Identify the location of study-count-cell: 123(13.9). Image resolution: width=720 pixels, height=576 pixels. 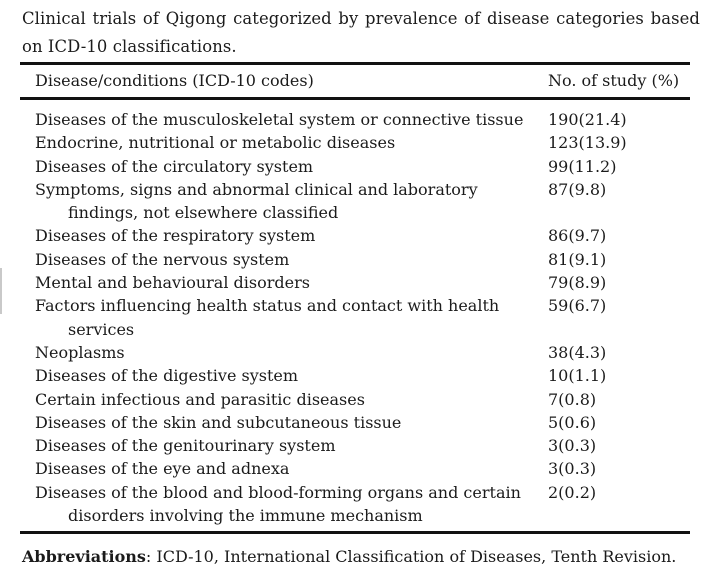
(587, 143).